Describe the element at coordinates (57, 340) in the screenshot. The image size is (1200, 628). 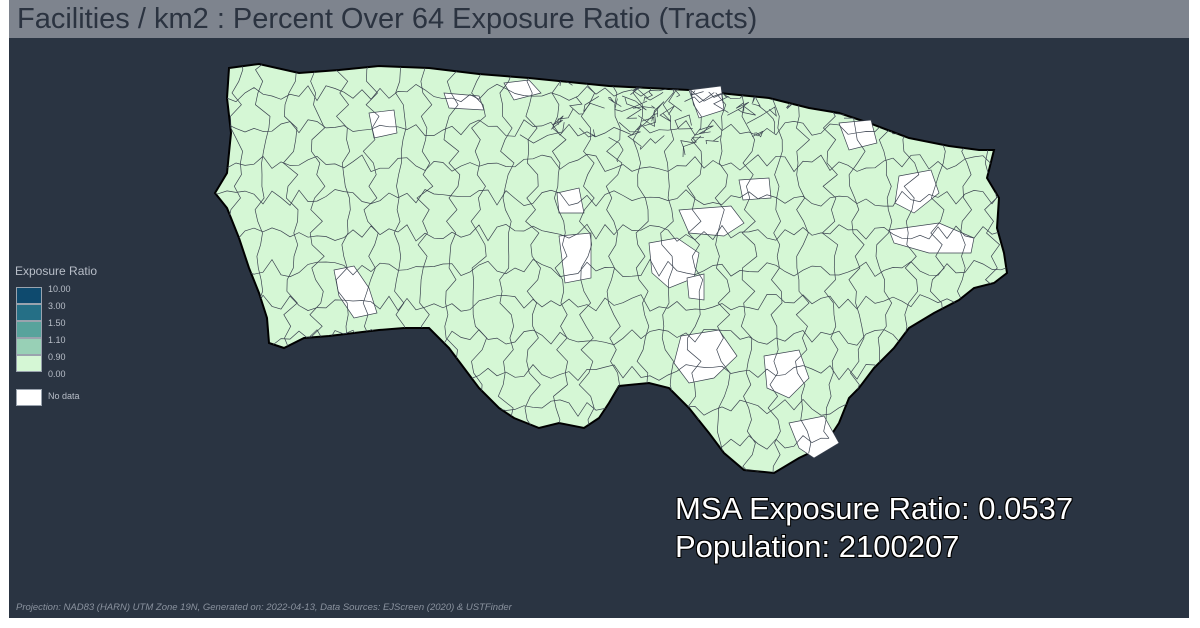
I see `legend-label: 1.10` at that location.